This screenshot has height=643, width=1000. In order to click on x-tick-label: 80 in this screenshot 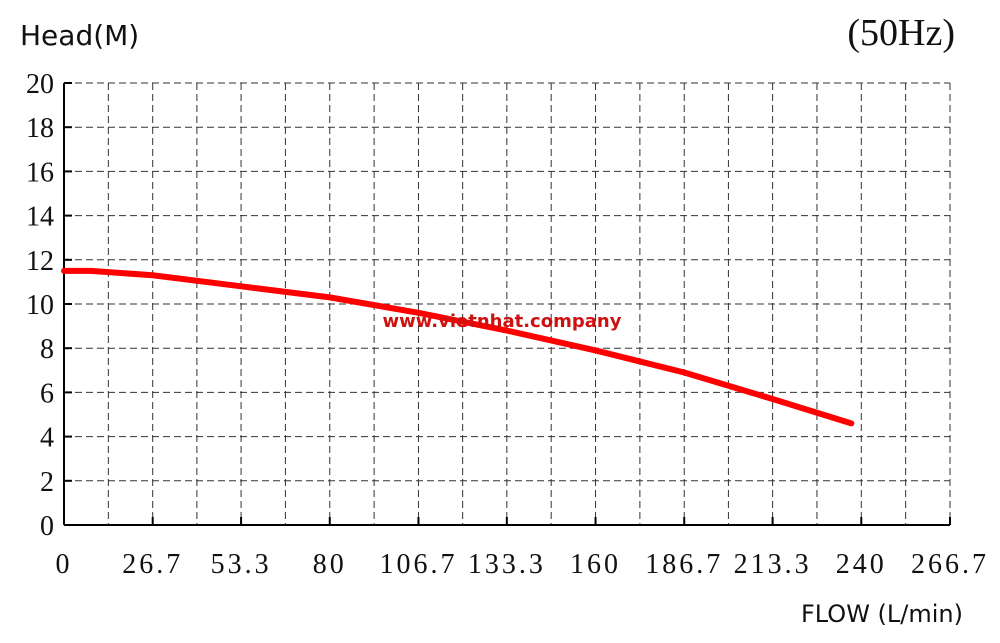, I will do `click(330, 564)`.